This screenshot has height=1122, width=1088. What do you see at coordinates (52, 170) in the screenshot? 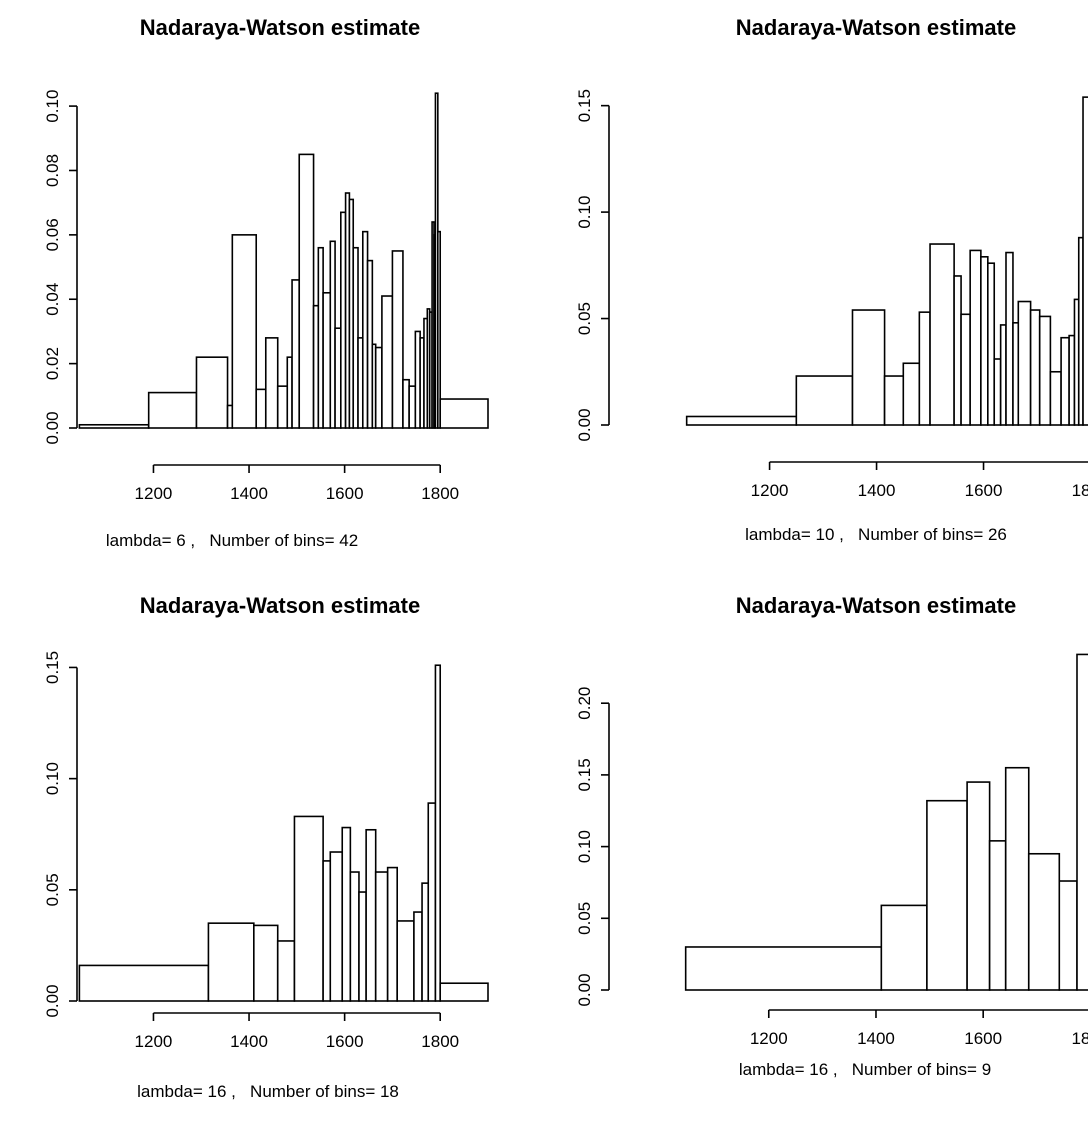
I see `y-tick-label: 0.08` at bounding box center [52, 170].